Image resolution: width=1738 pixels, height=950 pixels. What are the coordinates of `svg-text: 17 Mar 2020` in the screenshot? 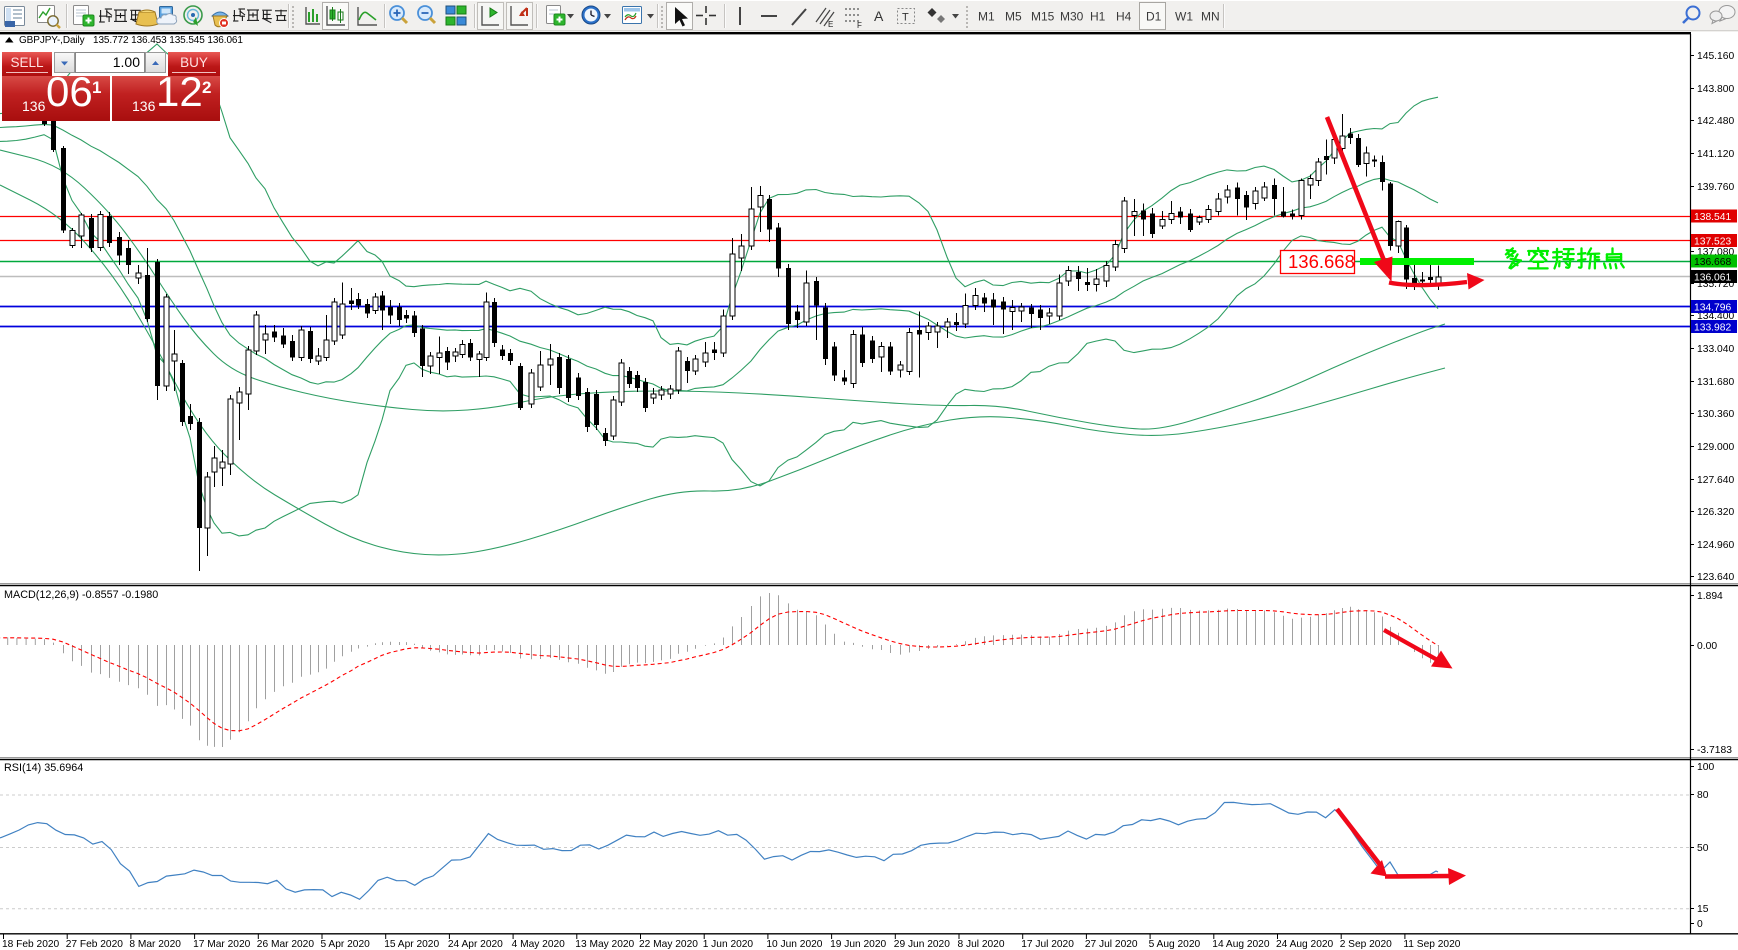 It's located at (222, 944).